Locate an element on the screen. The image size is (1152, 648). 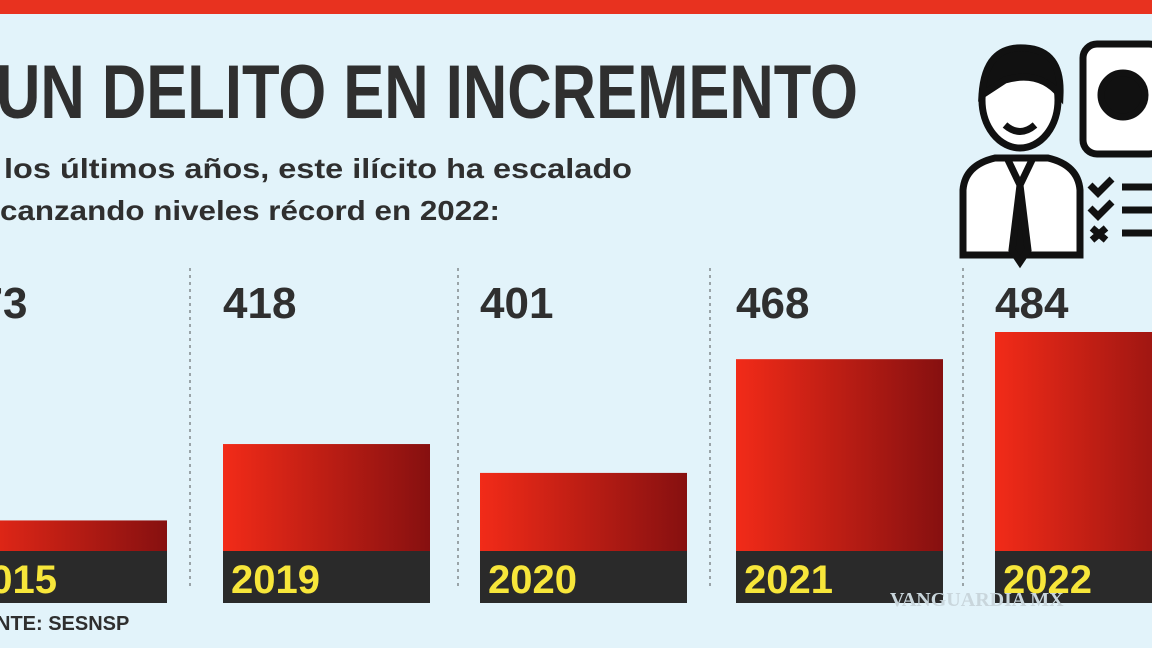
top-stripe is located at coordinates (576, 7).